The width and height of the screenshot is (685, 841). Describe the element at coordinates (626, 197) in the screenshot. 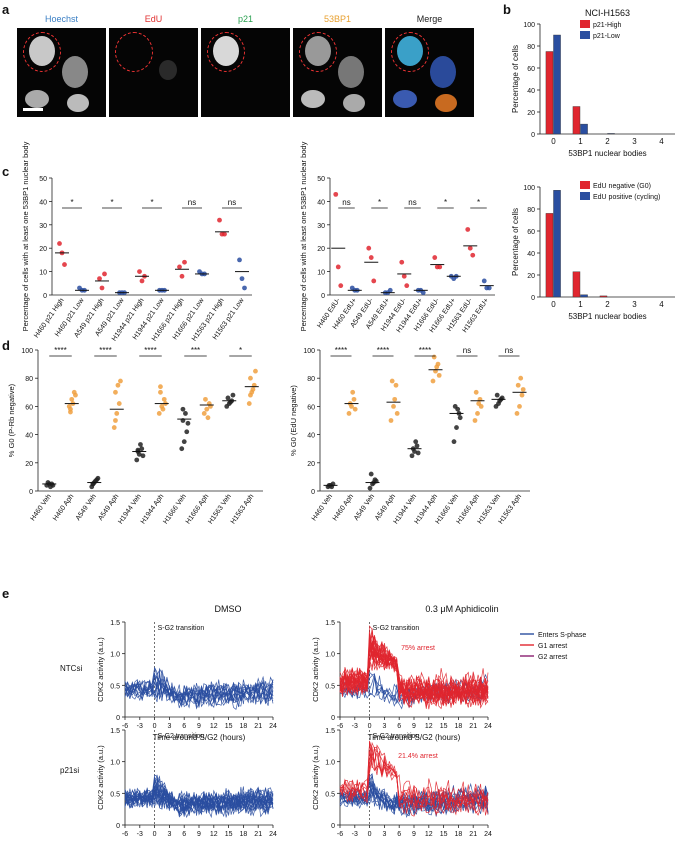

I see `legend-label: EdU positive (cycling)` at that location.